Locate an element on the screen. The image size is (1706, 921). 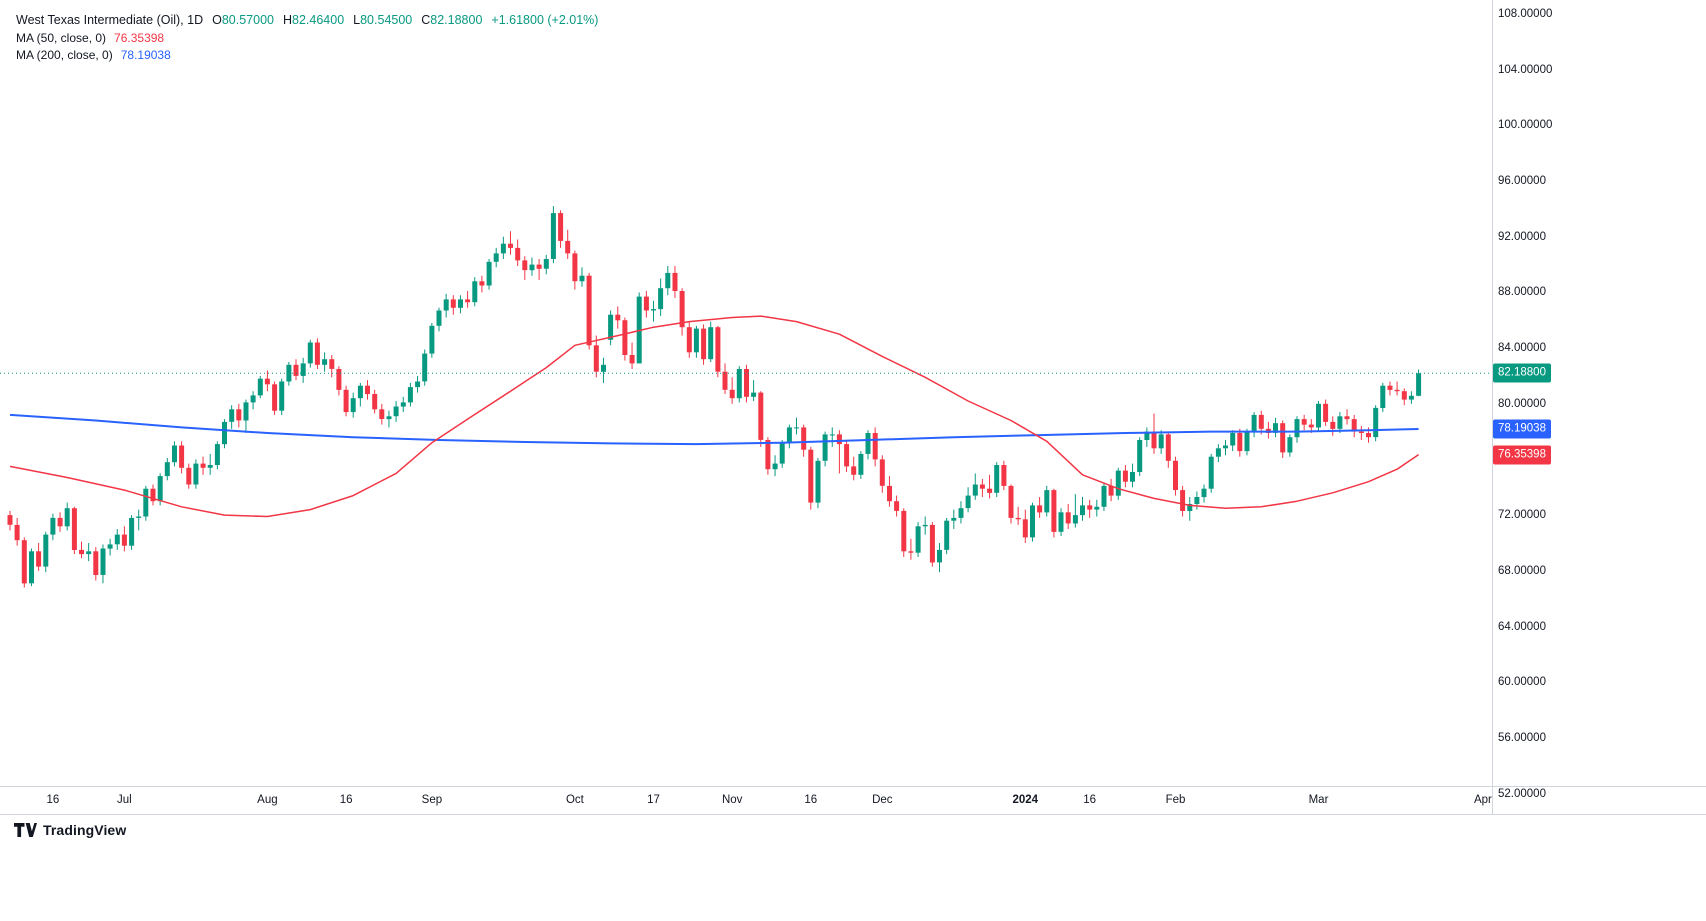
ma200-legend-row: MA (200, close, 0) 78.19038 is located at coordinates (307, 54).